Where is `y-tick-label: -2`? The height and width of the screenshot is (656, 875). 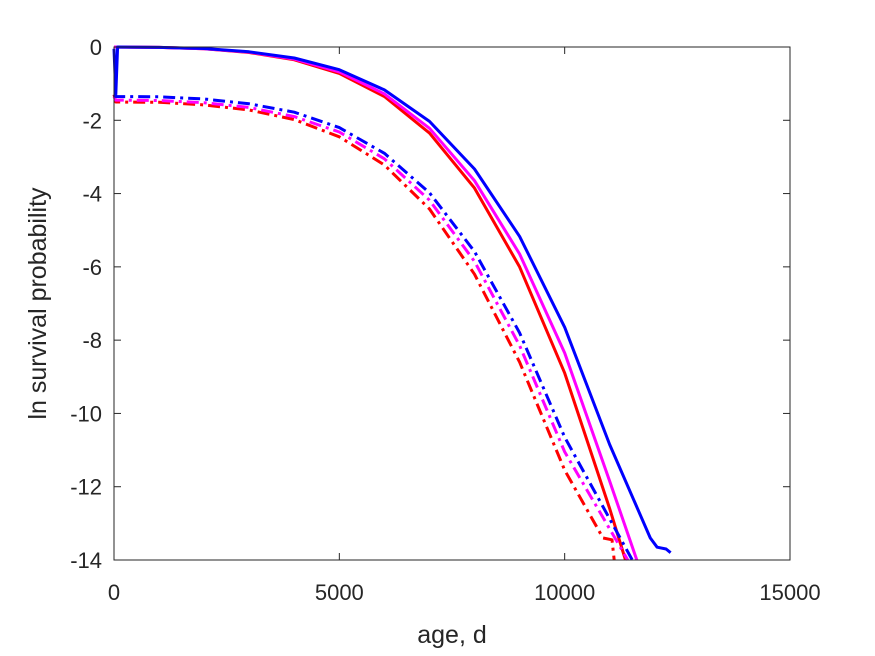 y-tick-label: -2 is located at coordinates (92, 120).